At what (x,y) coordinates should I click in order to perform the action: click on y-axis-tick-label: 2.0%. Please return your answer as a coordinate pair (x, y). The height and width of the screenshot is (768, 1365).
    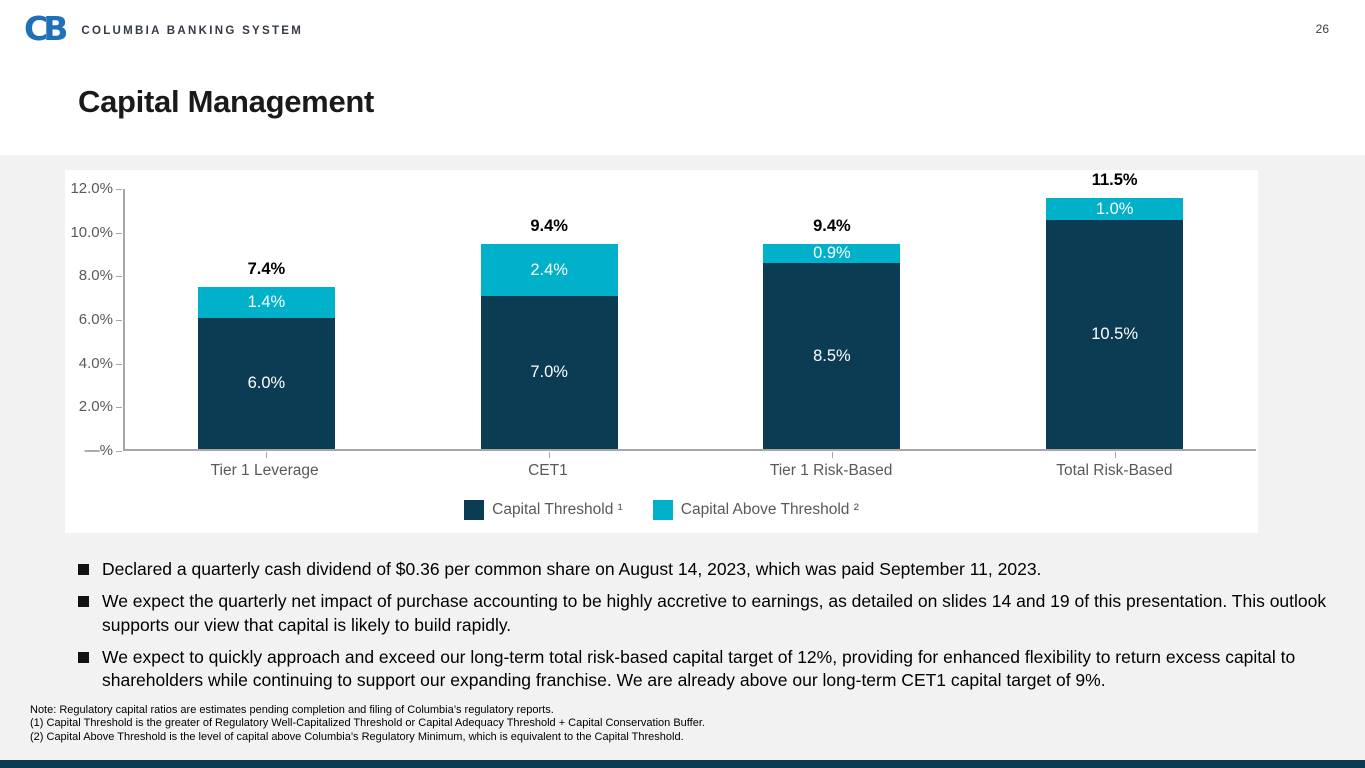
    Looking at the image, I should click on (93, 407).